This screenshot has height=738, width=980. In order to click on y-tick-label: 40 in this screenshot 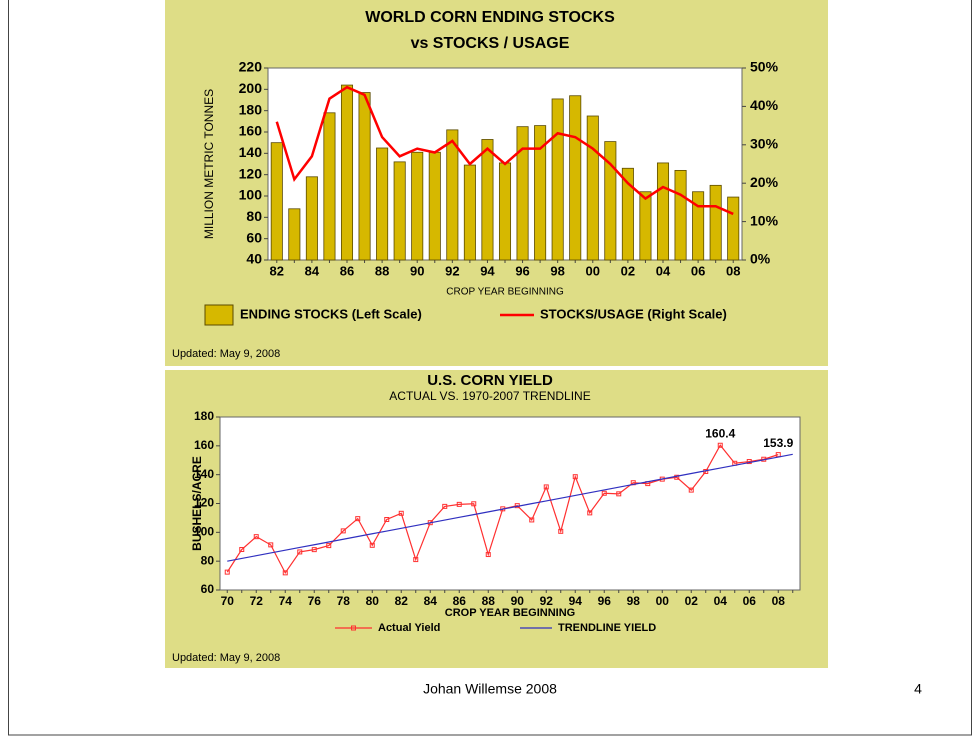, I will do `click(254, 259)`.